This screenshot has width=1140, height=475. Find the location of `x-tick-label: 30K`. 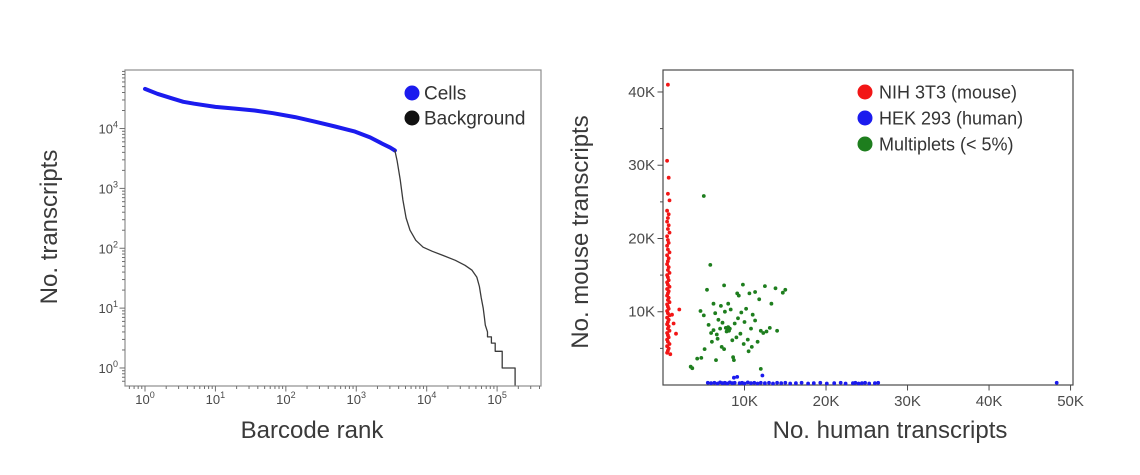

x-tick-label: 30K is located at coordinates (907, 401).